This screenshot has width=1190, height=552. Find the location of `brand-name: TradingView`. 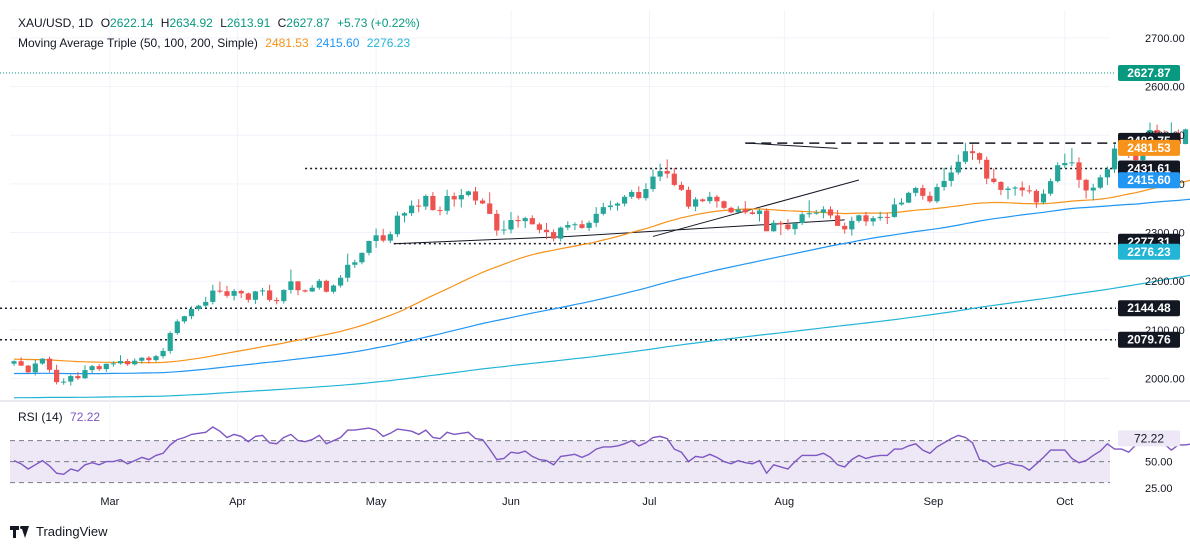

brand-name: TradingView is located at coordinates (72, 531).